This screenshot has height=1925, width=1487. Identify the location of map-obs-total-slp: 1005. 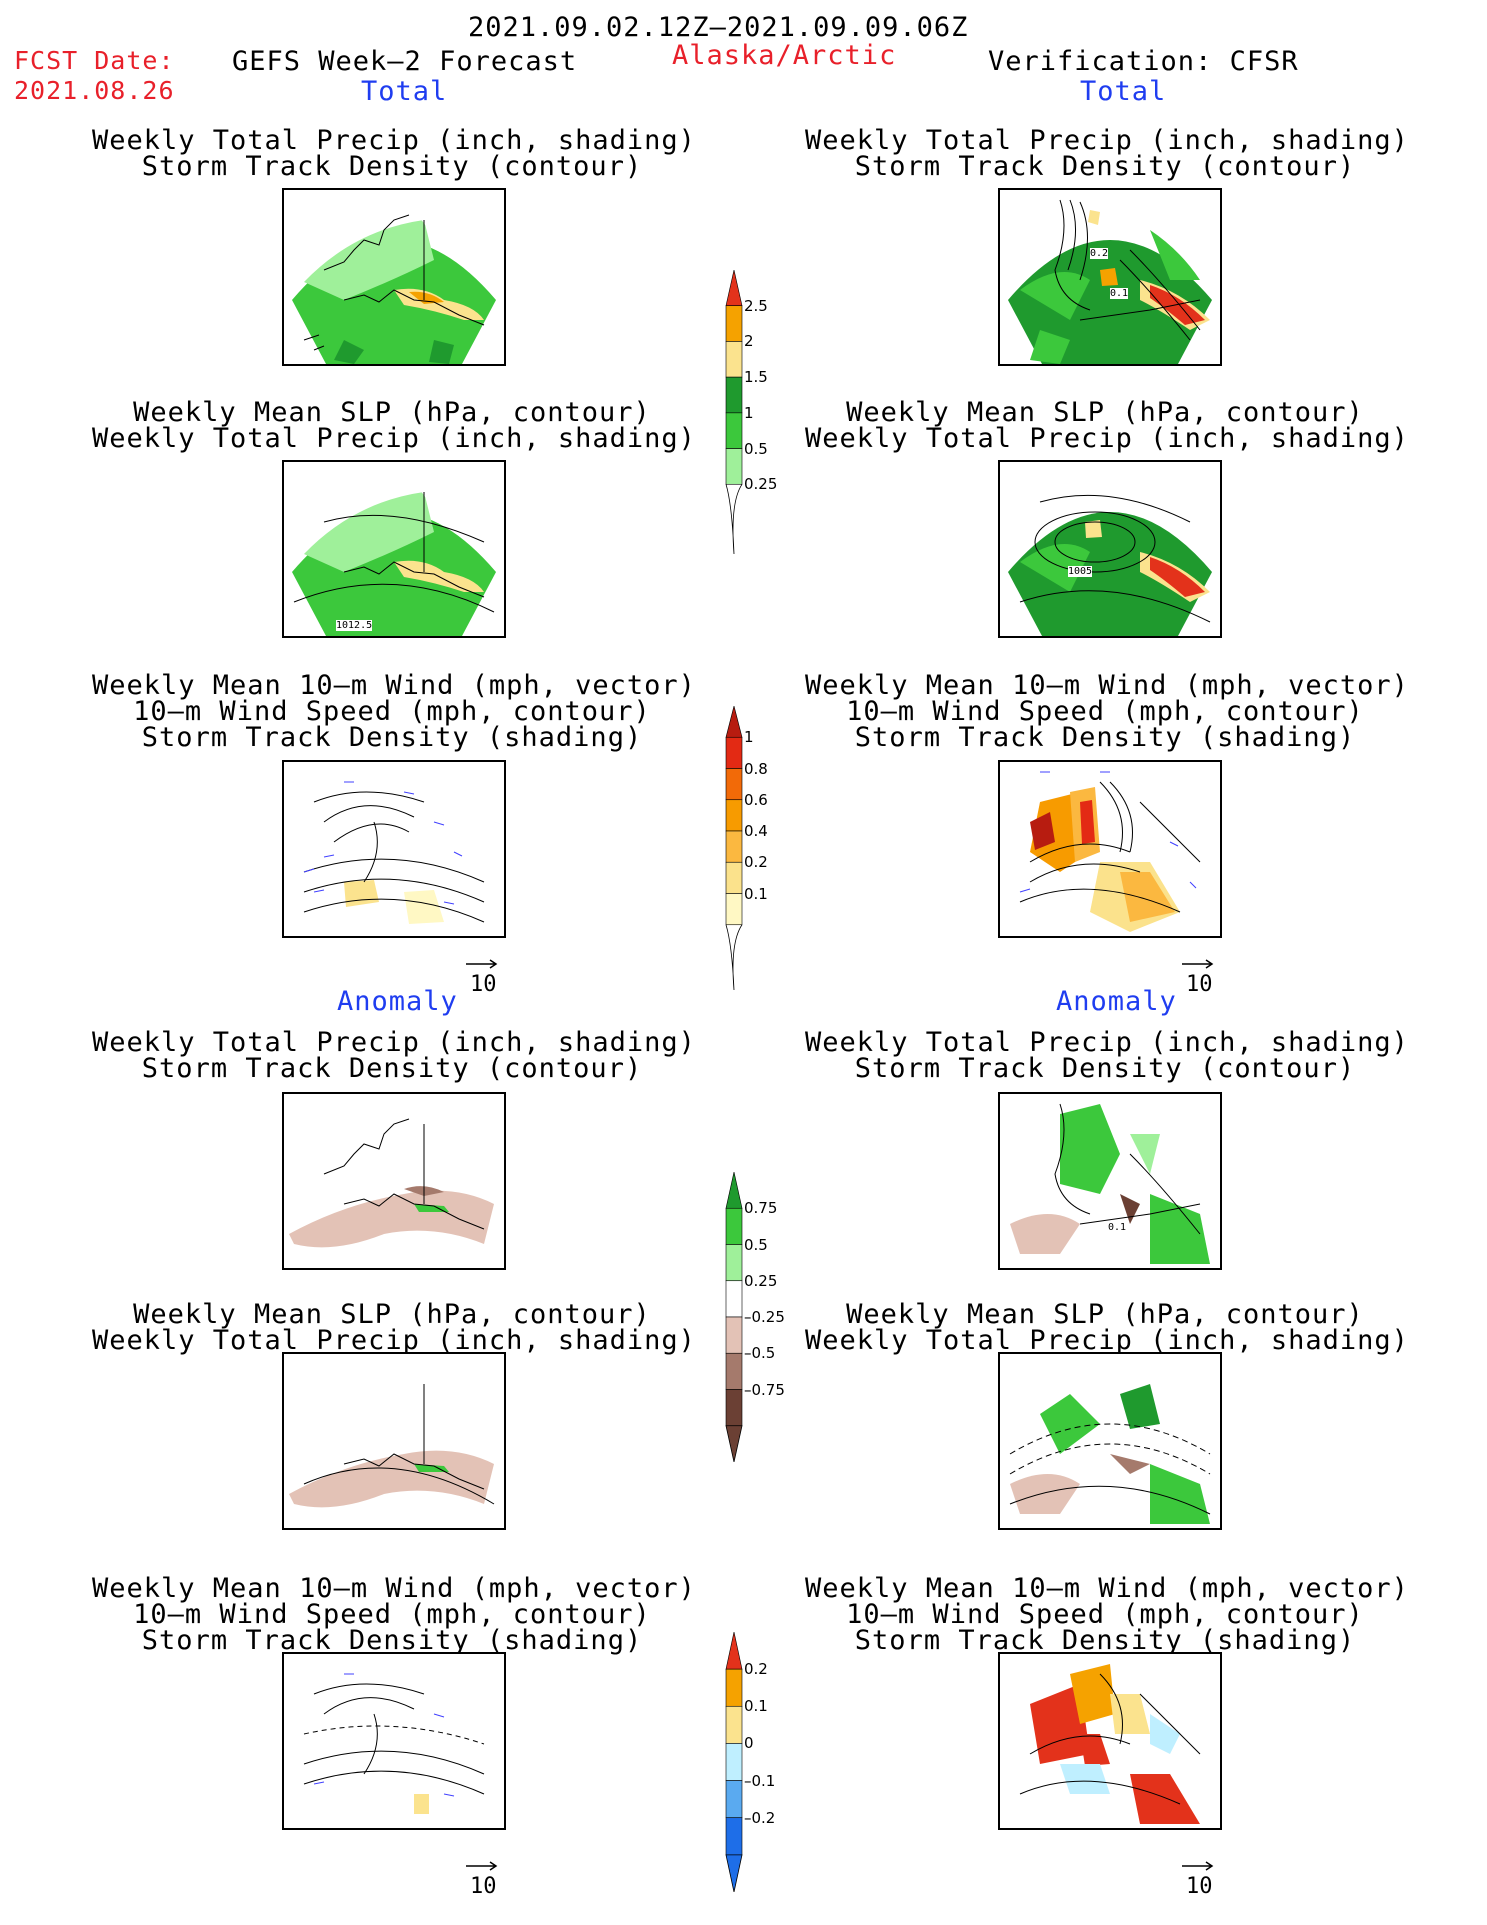
(1110, 549).